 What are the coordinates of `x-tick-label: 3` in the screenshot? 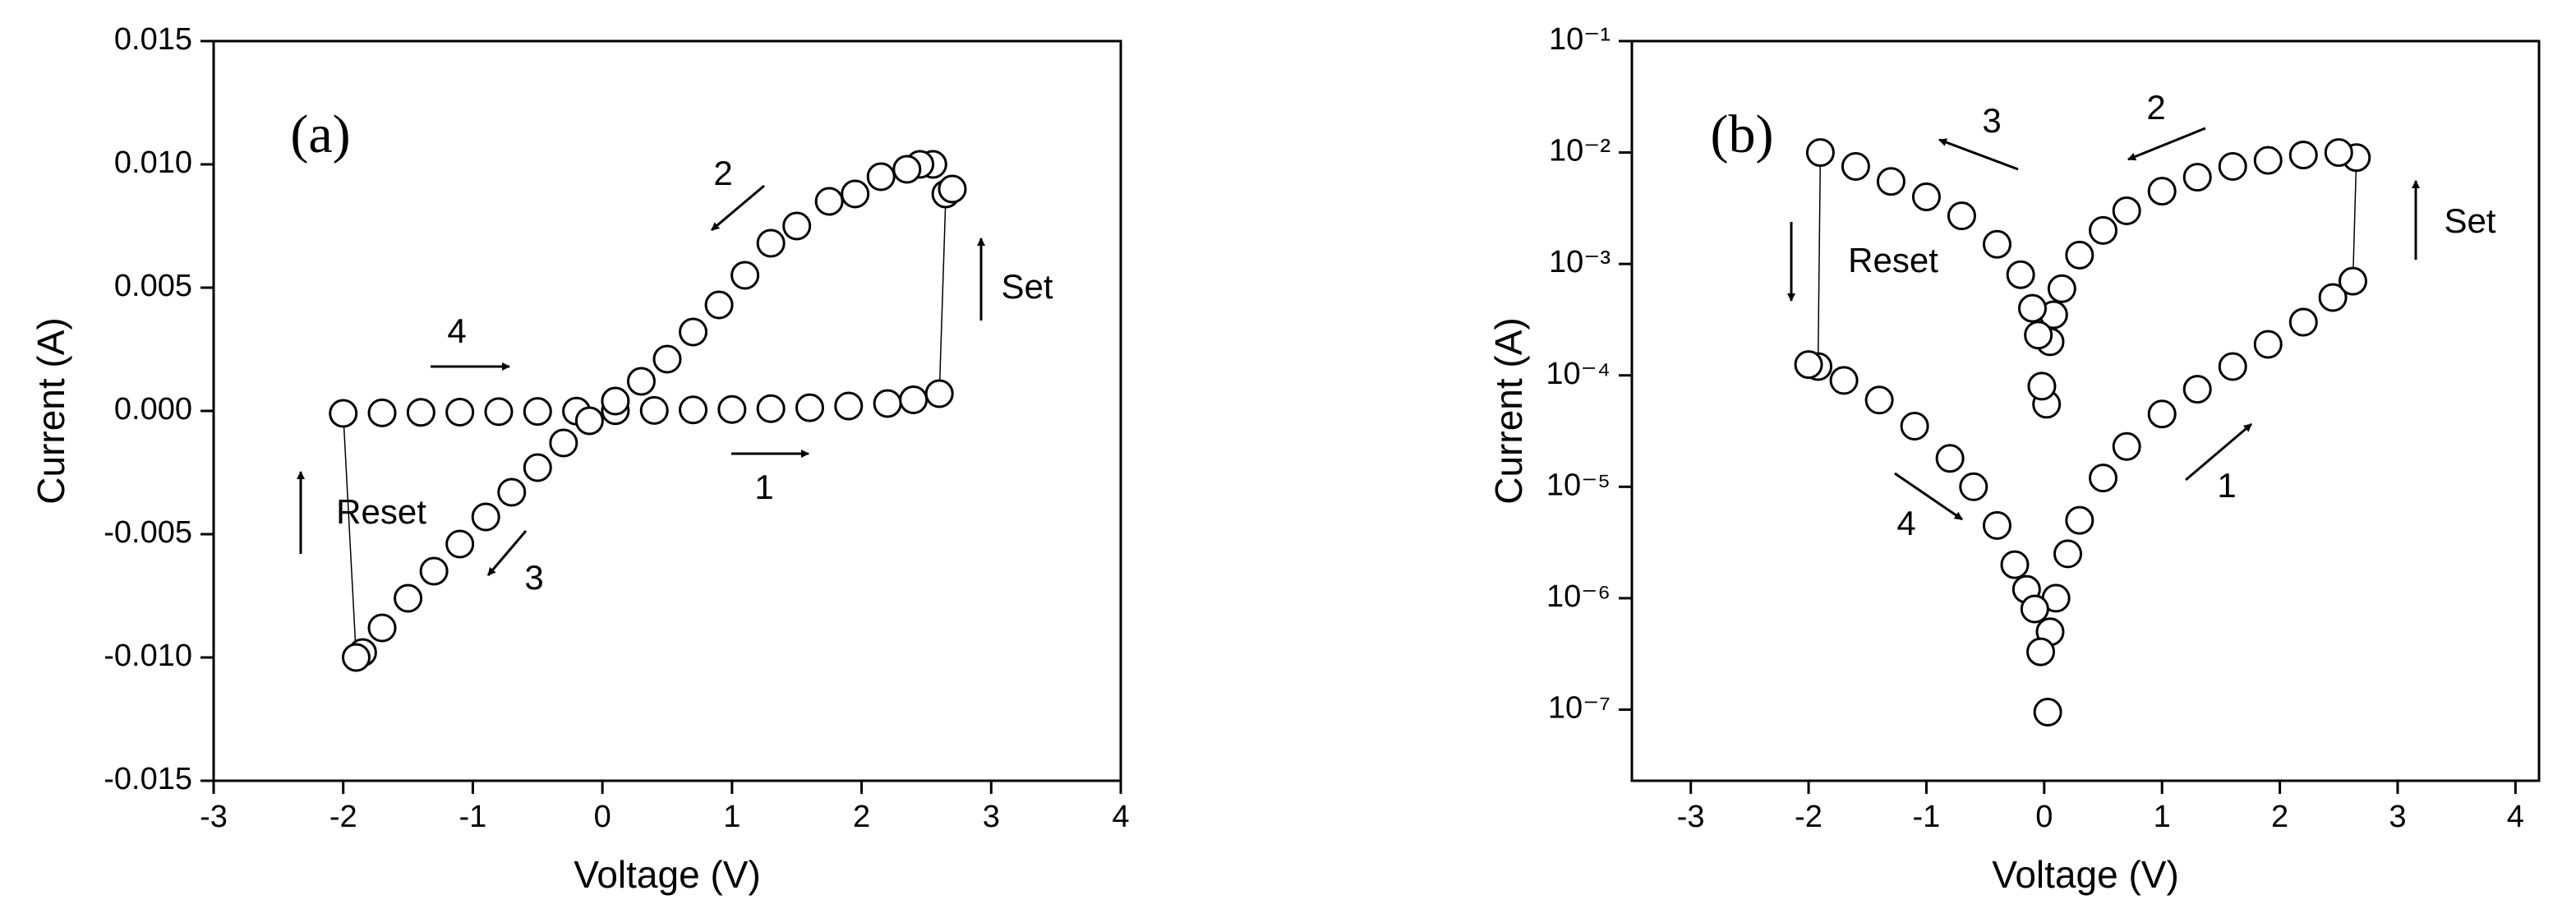 It's located at (991, 817).